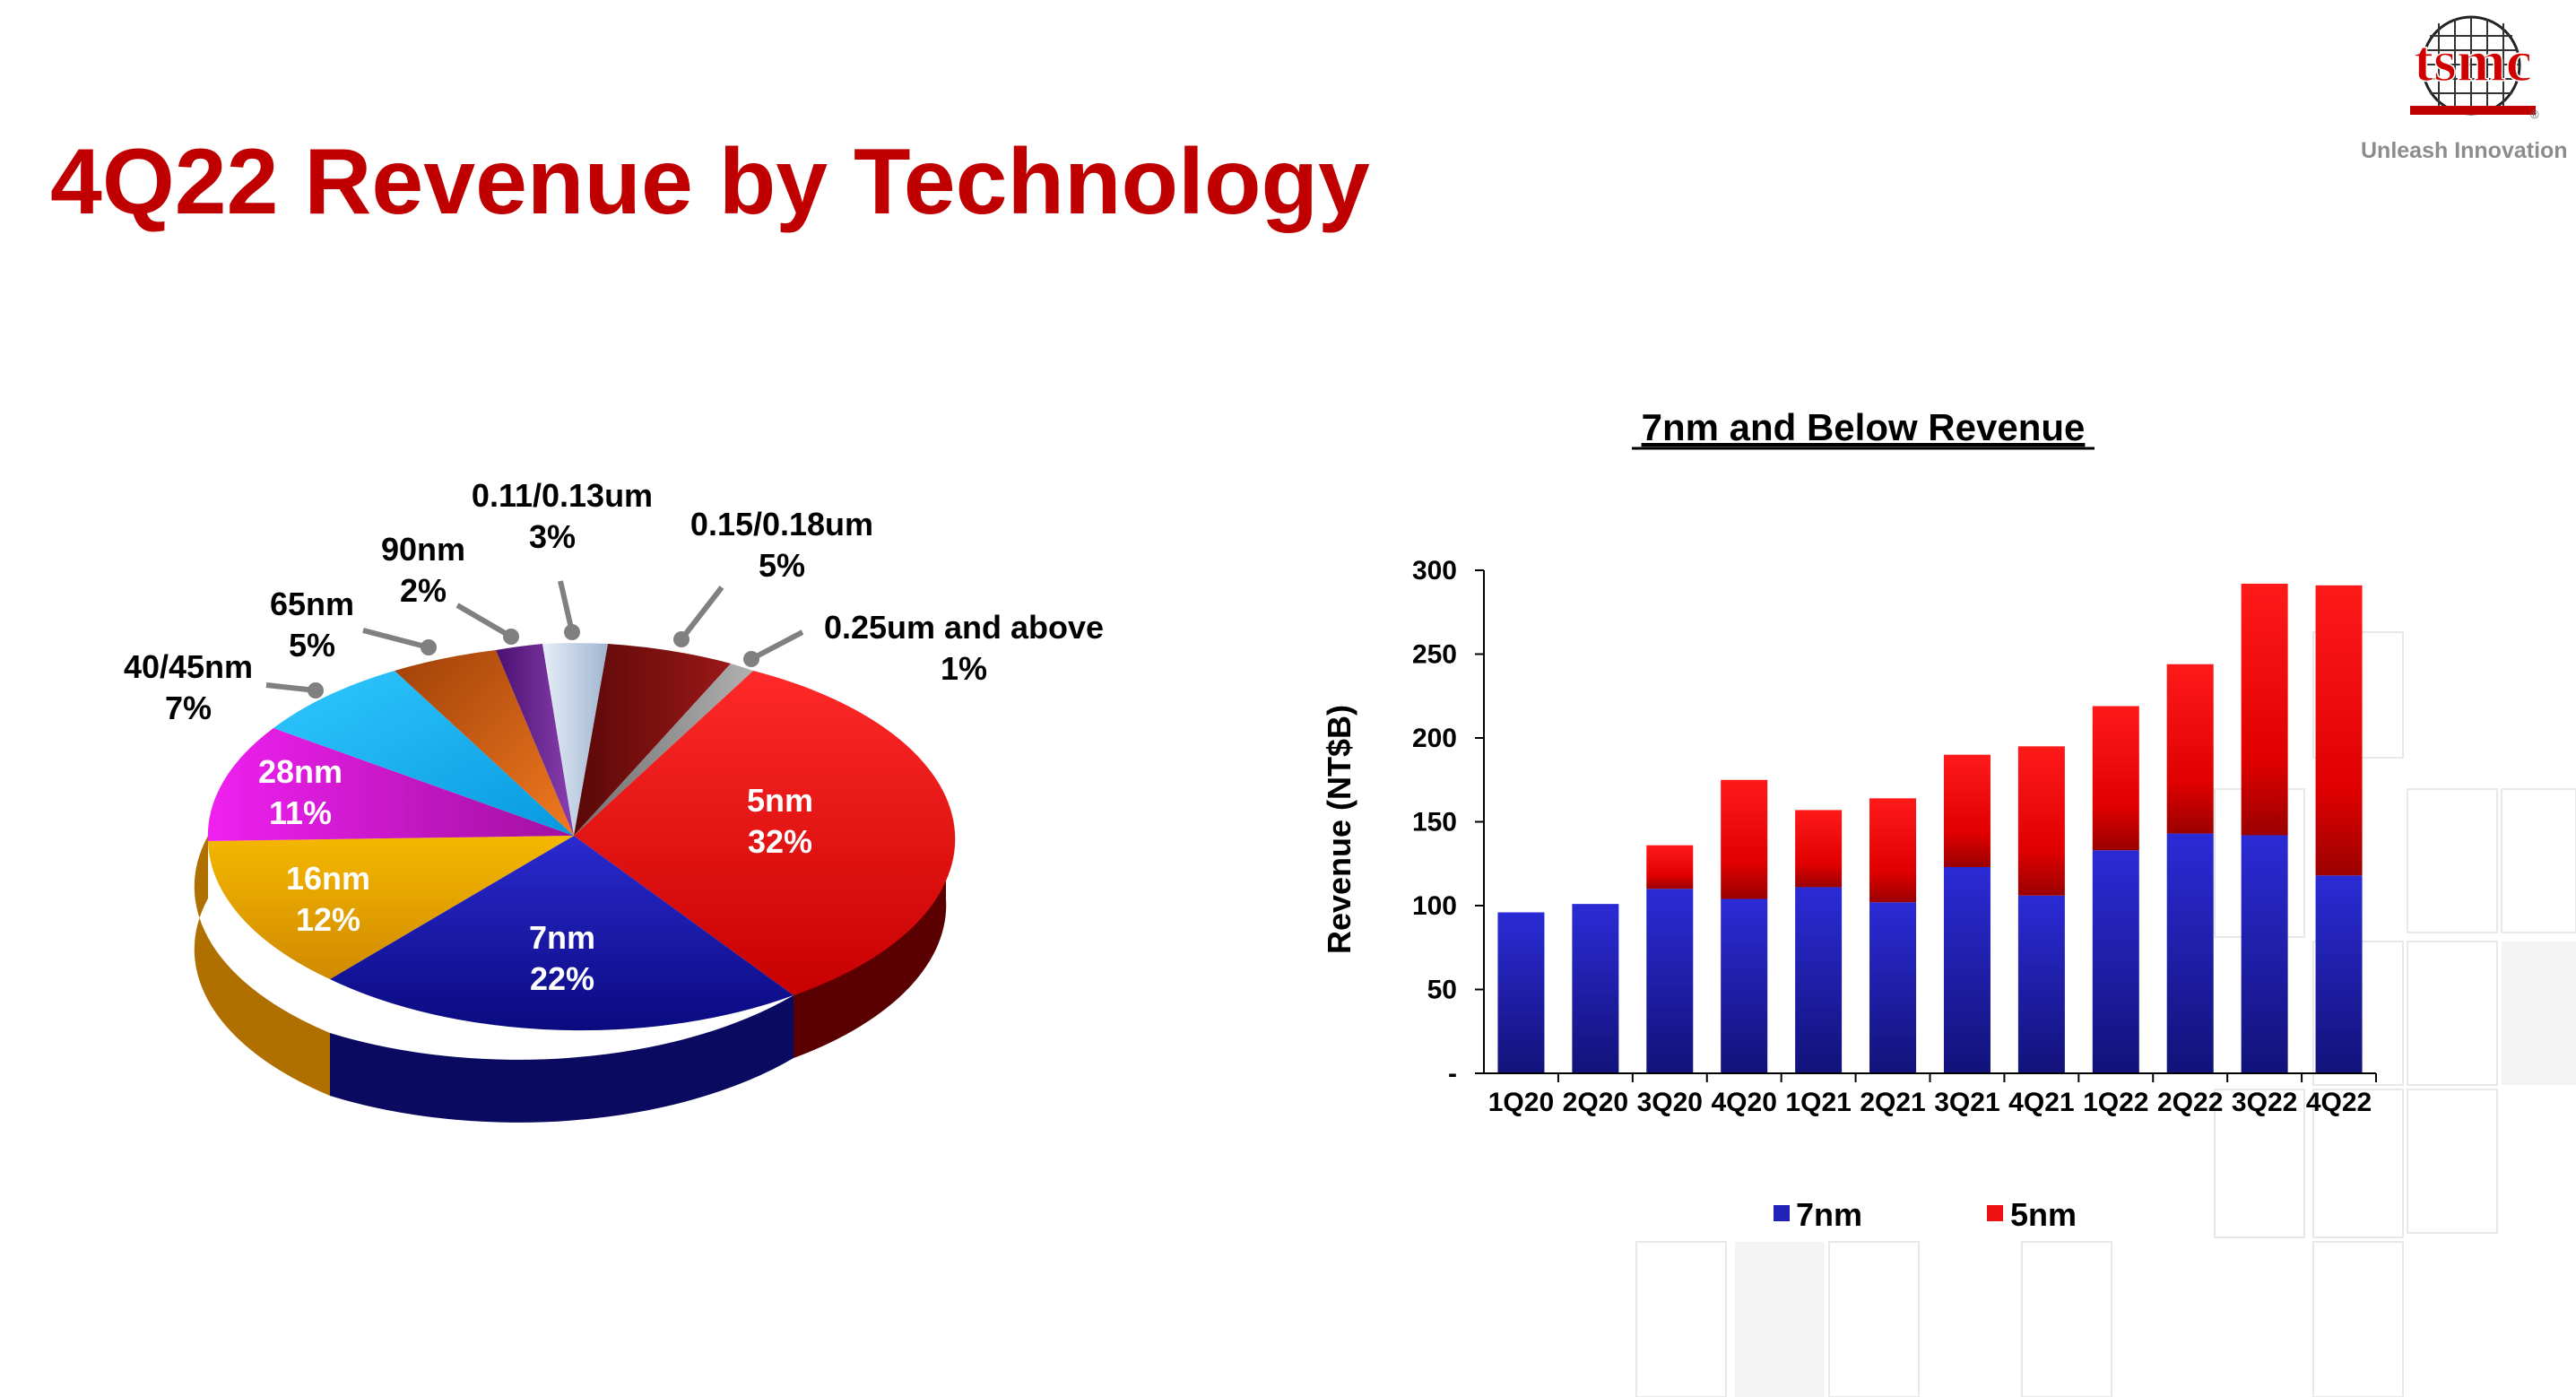 The image size is (2576, 1397). Describe the element at coordinates (1452, 1074) in the screenshot. I see `y-tick-label: -` at that location.